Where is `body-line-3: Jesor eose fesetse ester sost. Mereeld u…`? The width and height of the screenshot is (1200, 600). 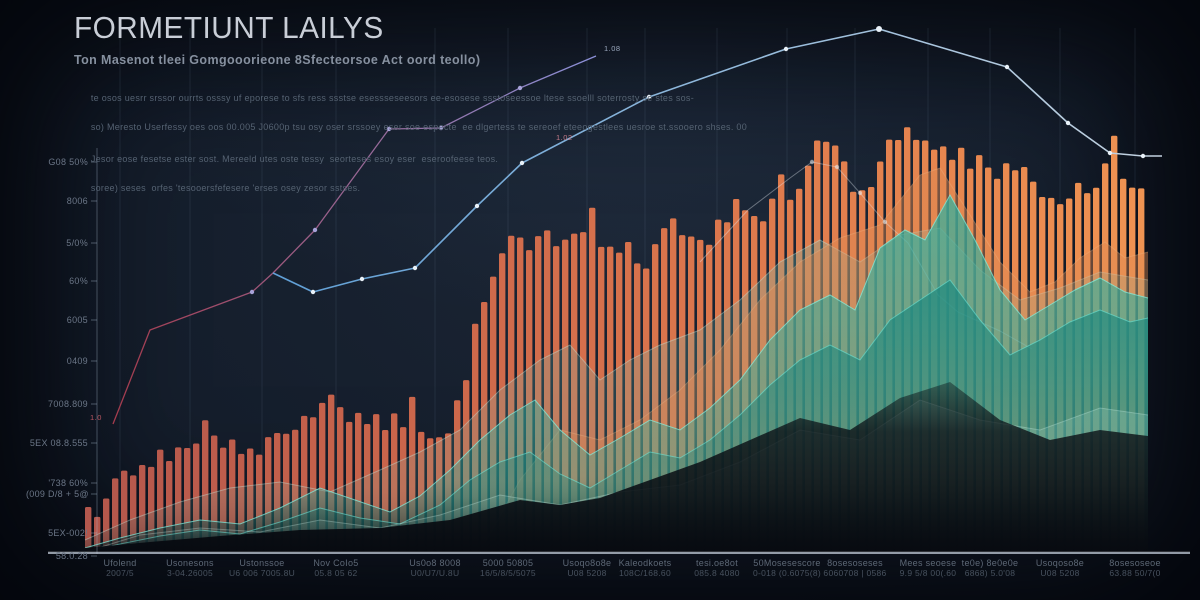
body-line-3: Jesor eose fesetse ester sost. Mereeld u… is located at coordinates (294, 158).